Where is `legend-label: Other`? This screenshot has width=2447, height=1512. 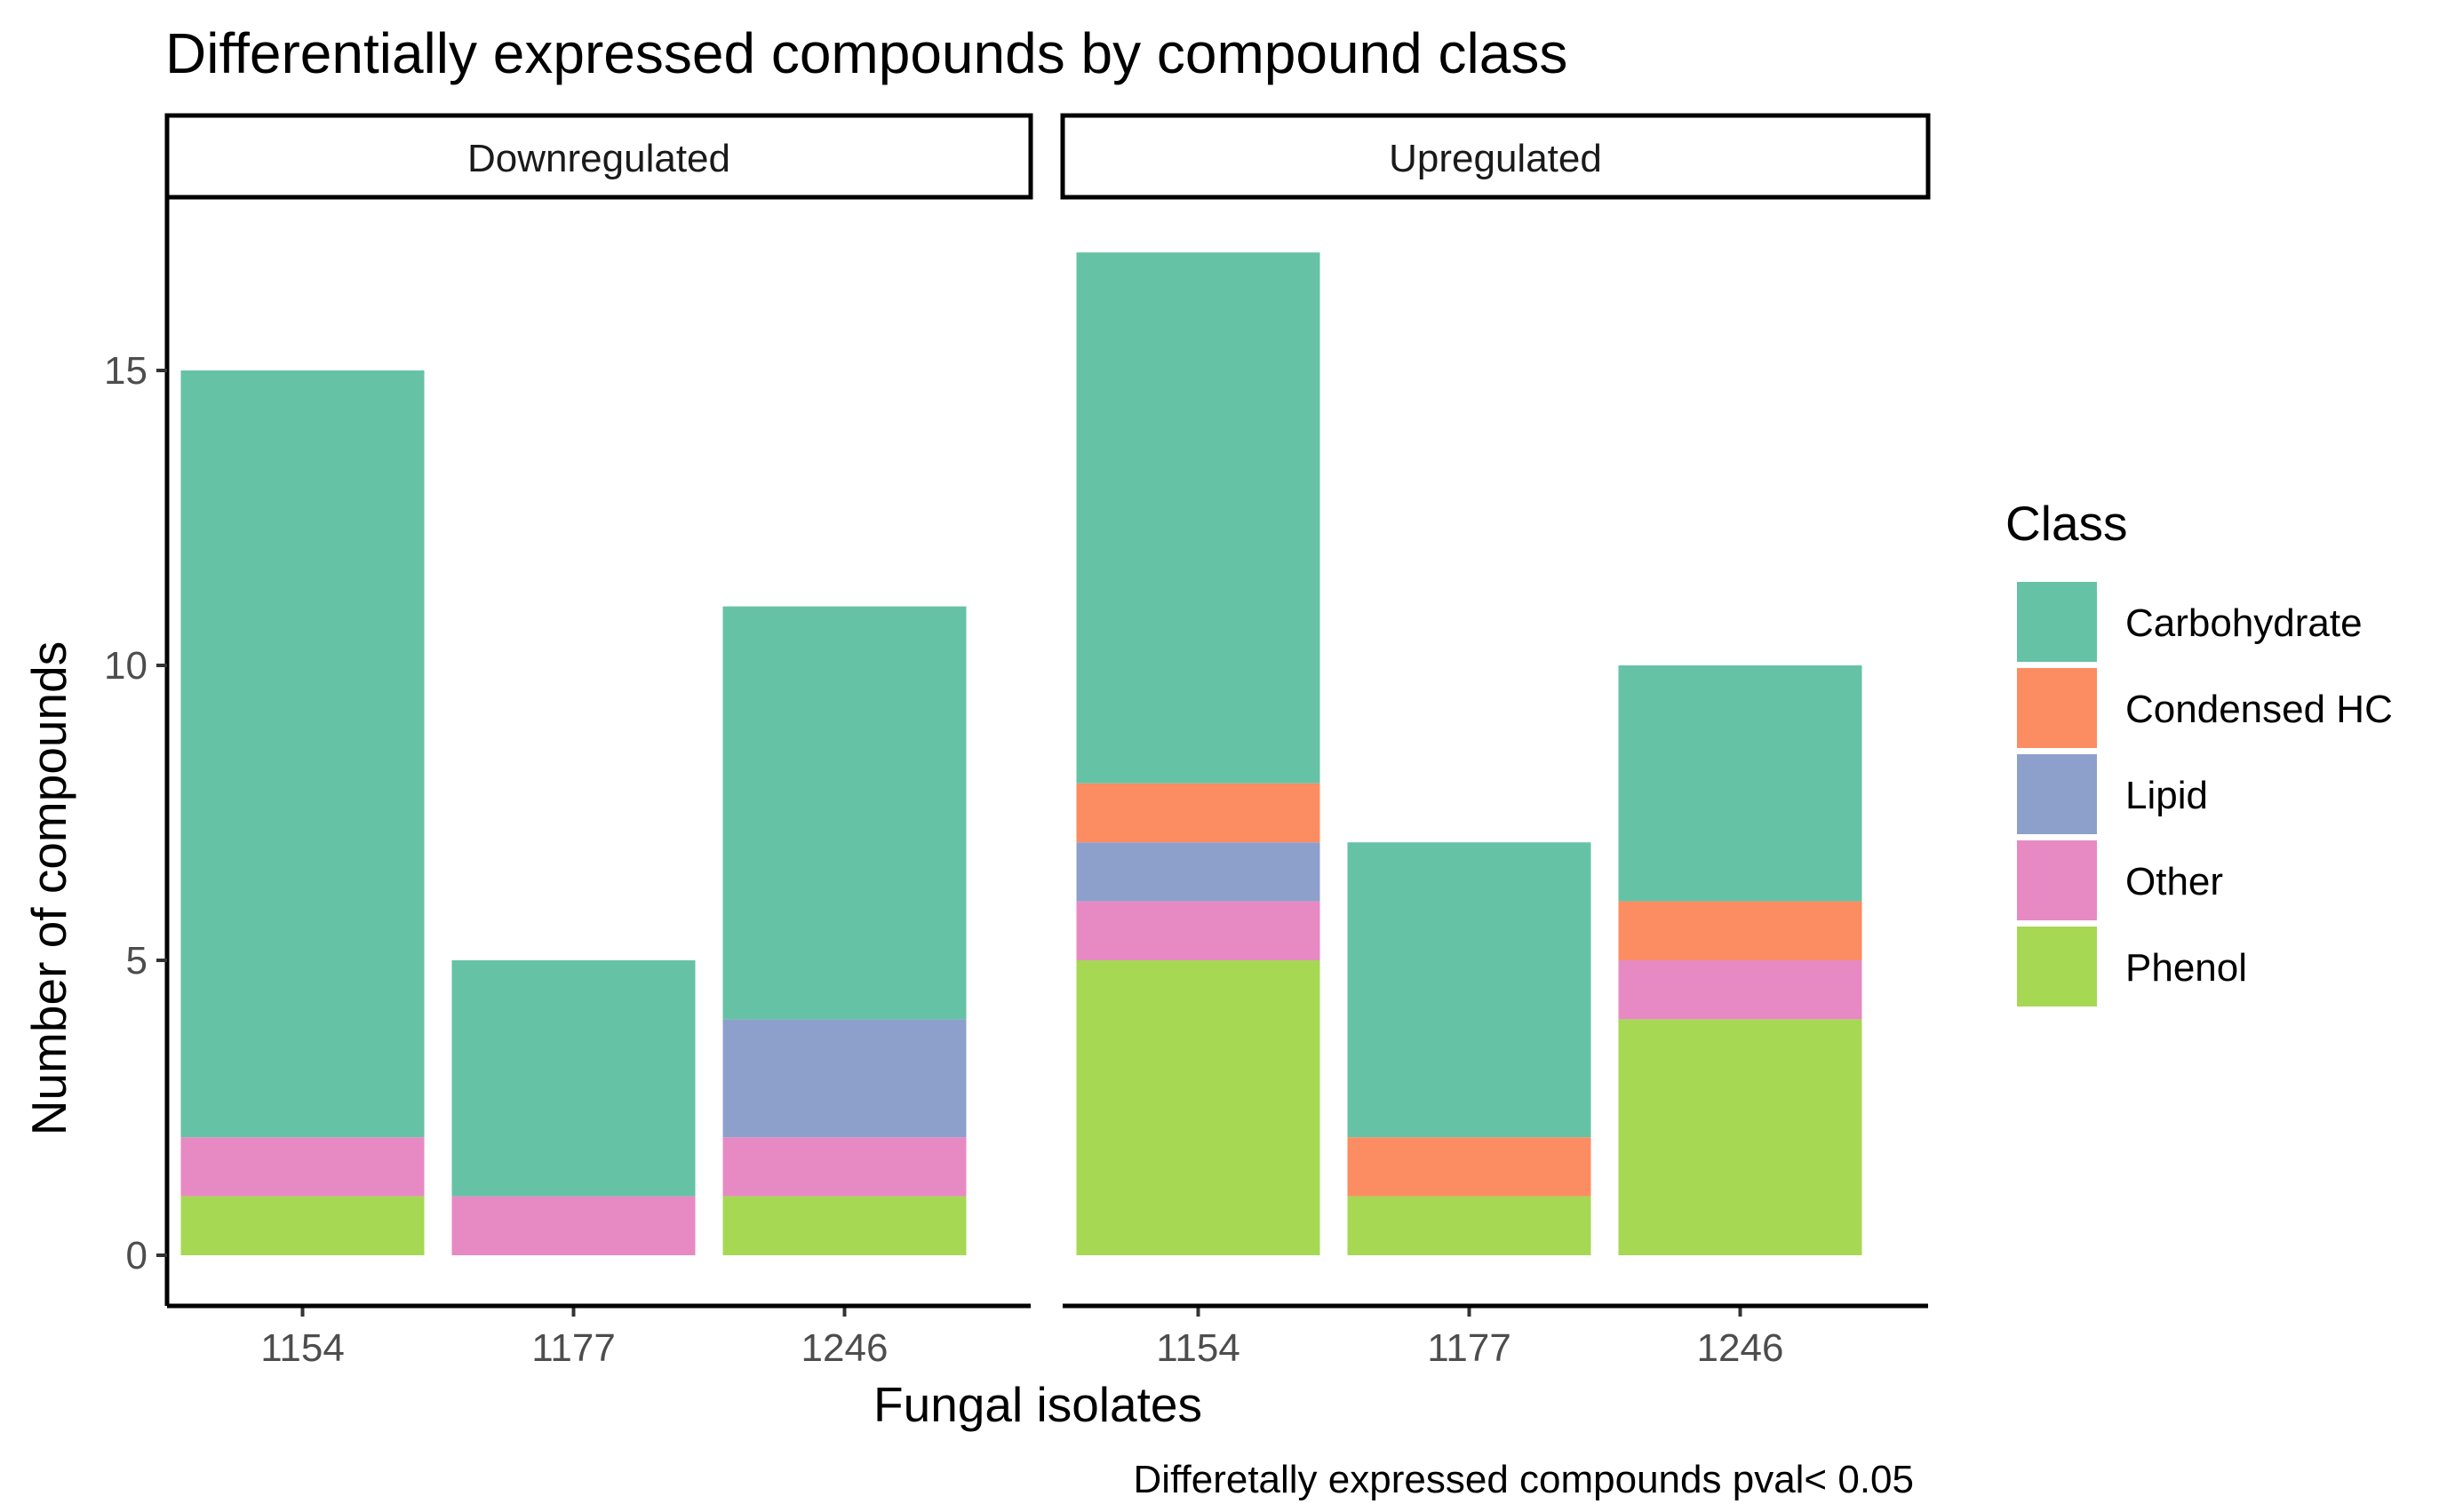 legend-label: Other is located at coordinates (2174, 881).